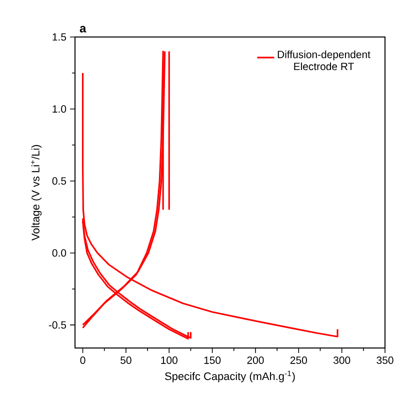 The height and width of the screenshot is (408, 402). I want to click on y-tick-label: 1.5, so click(59, 37).